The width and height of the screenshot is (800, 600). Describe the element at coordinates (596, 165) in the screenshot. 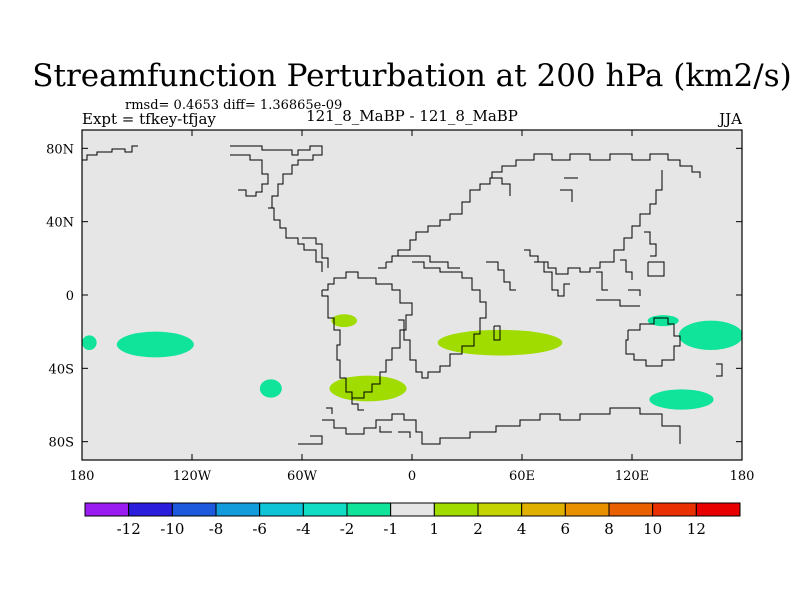

I see `coastline-asia` at that location.